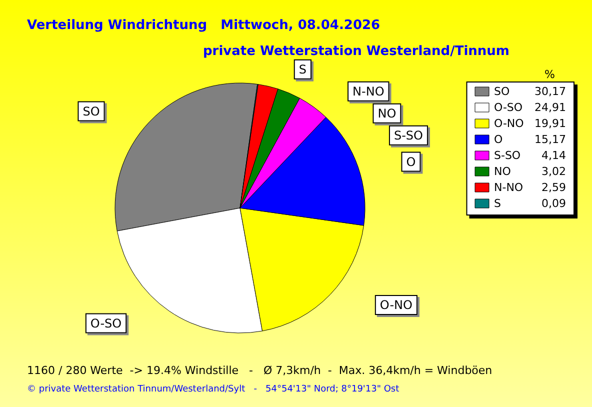 This screenshot has height=407, width=592. Describe the element at coordinates (509, 123) in the screenshot. I see `legend-label: O-NO` at that location.